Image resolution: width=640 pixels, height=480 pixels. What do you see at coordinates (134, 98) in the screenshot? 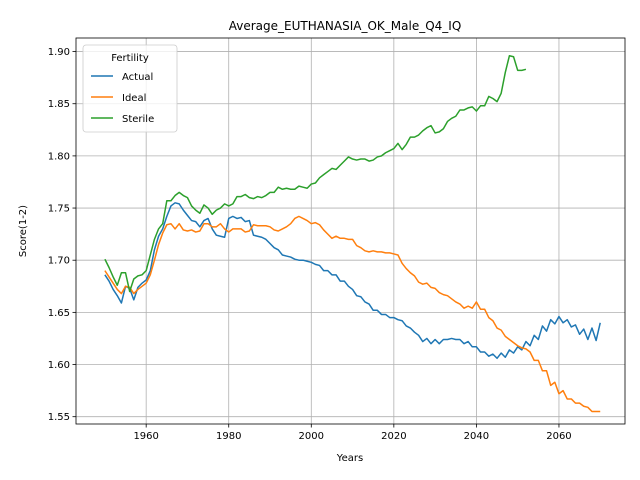
I see `legend-label-ideal: Ideal` at bounding box center [134, 98].